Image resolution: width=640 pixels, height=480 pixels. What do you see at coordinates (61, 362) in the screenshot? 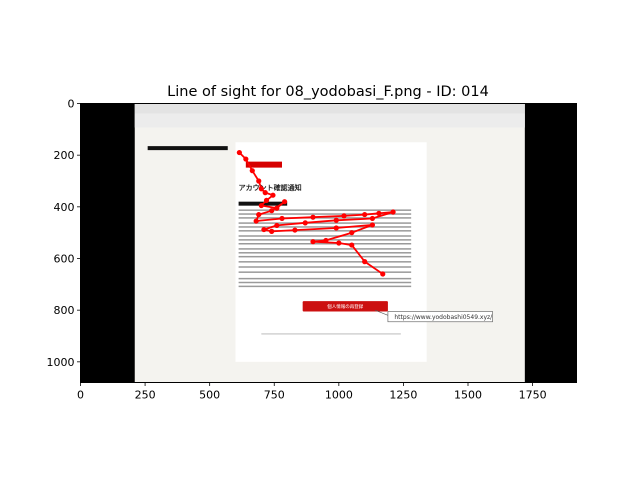
I see `y-tick-label: 1000` at bounding box center [61, 362].